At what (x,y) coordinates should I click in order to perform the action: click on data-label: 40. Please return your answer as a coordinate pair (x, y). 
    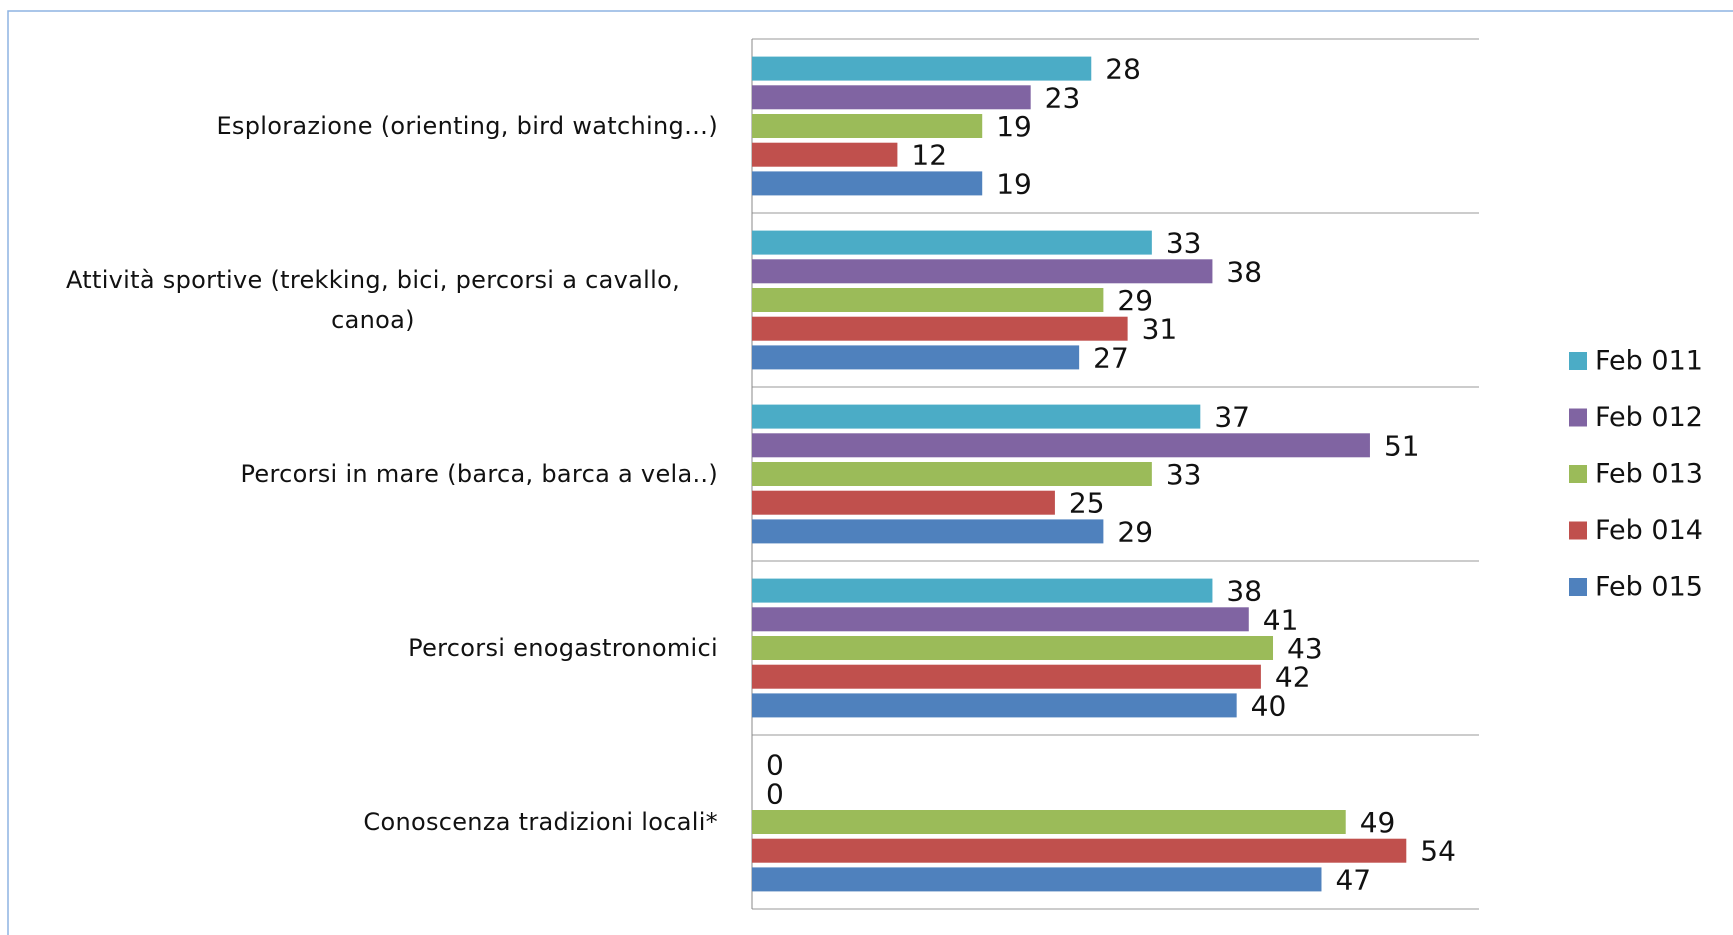
    Looking at the image, I should click on (1269, 705).